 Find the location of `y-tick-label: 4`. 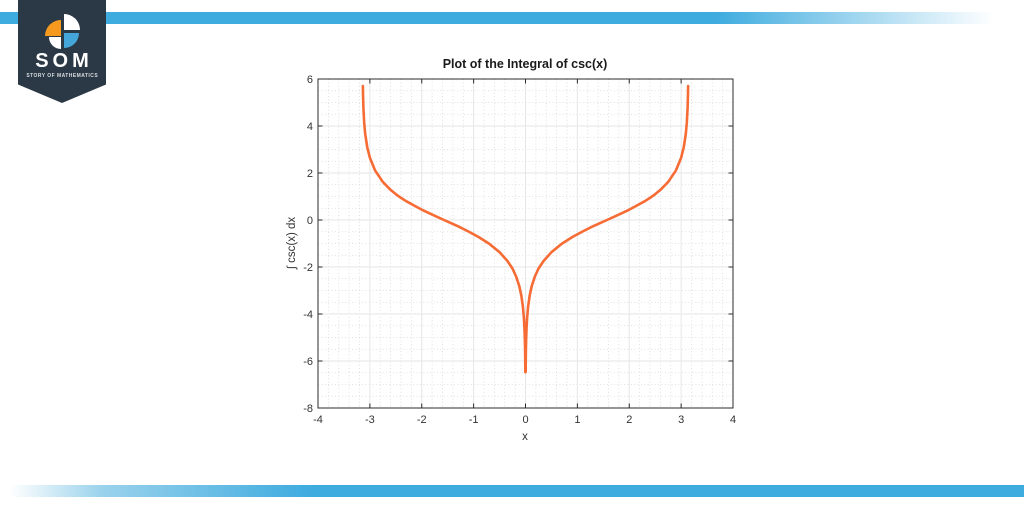

y-tick-label: 4 is located at coordinates (310, 127).